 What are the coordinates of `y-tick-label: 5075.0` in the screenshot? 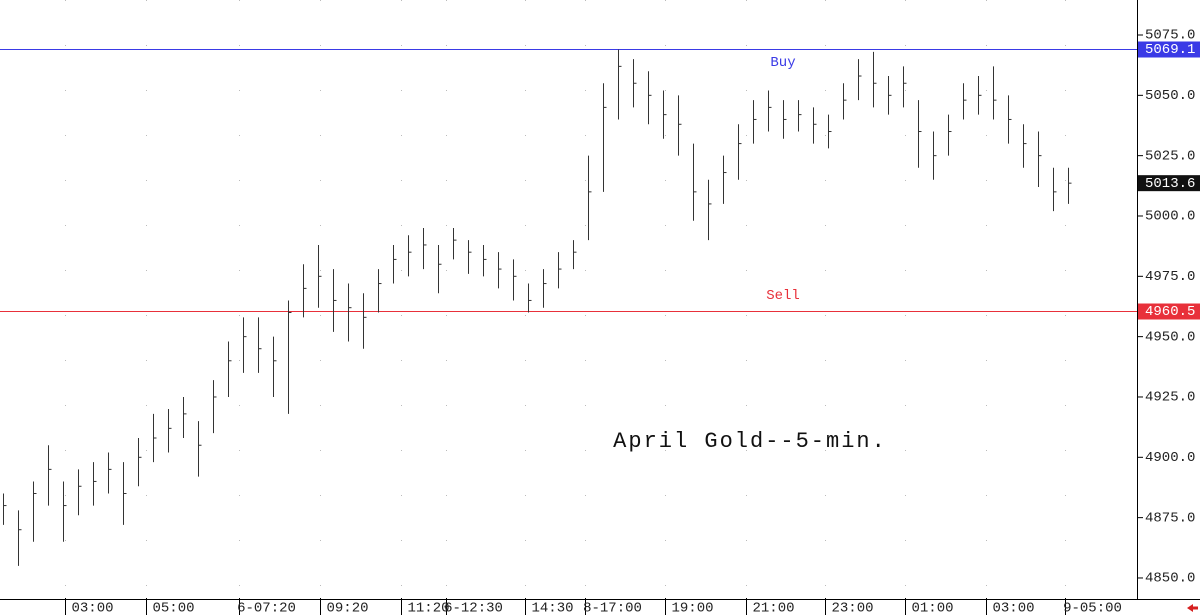 It's located at (1170, 36).